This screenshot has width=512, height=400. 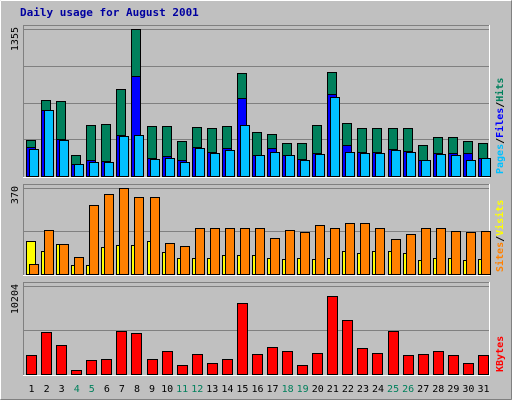 I want to click on x-tick-label: 8, so click(x=137, y=389).